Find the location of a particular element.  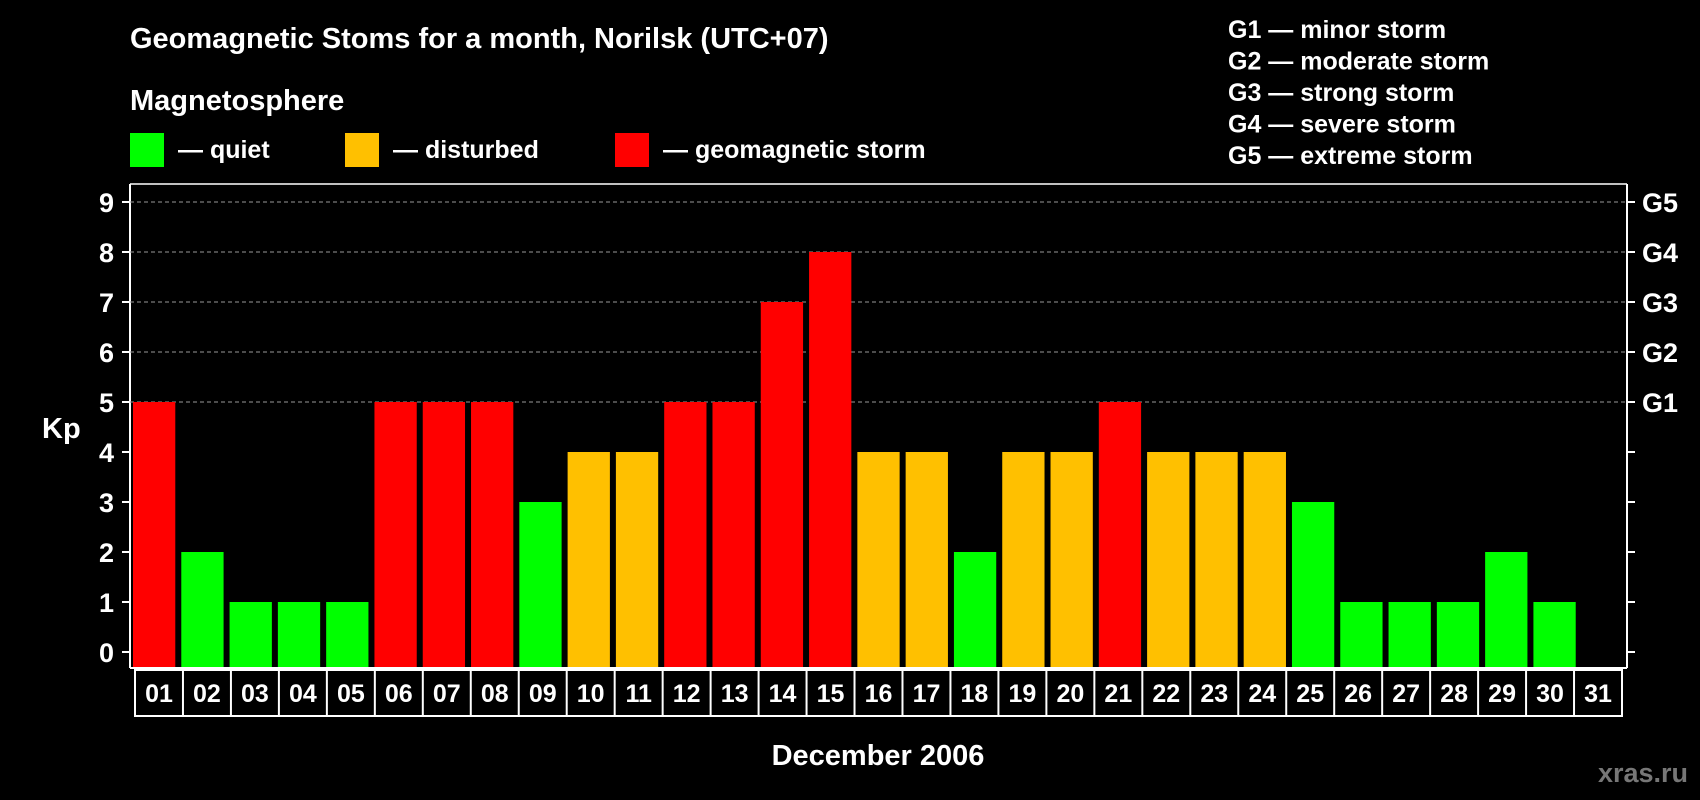

legend-swatch-disturbed is located at coordinates (362, 150).